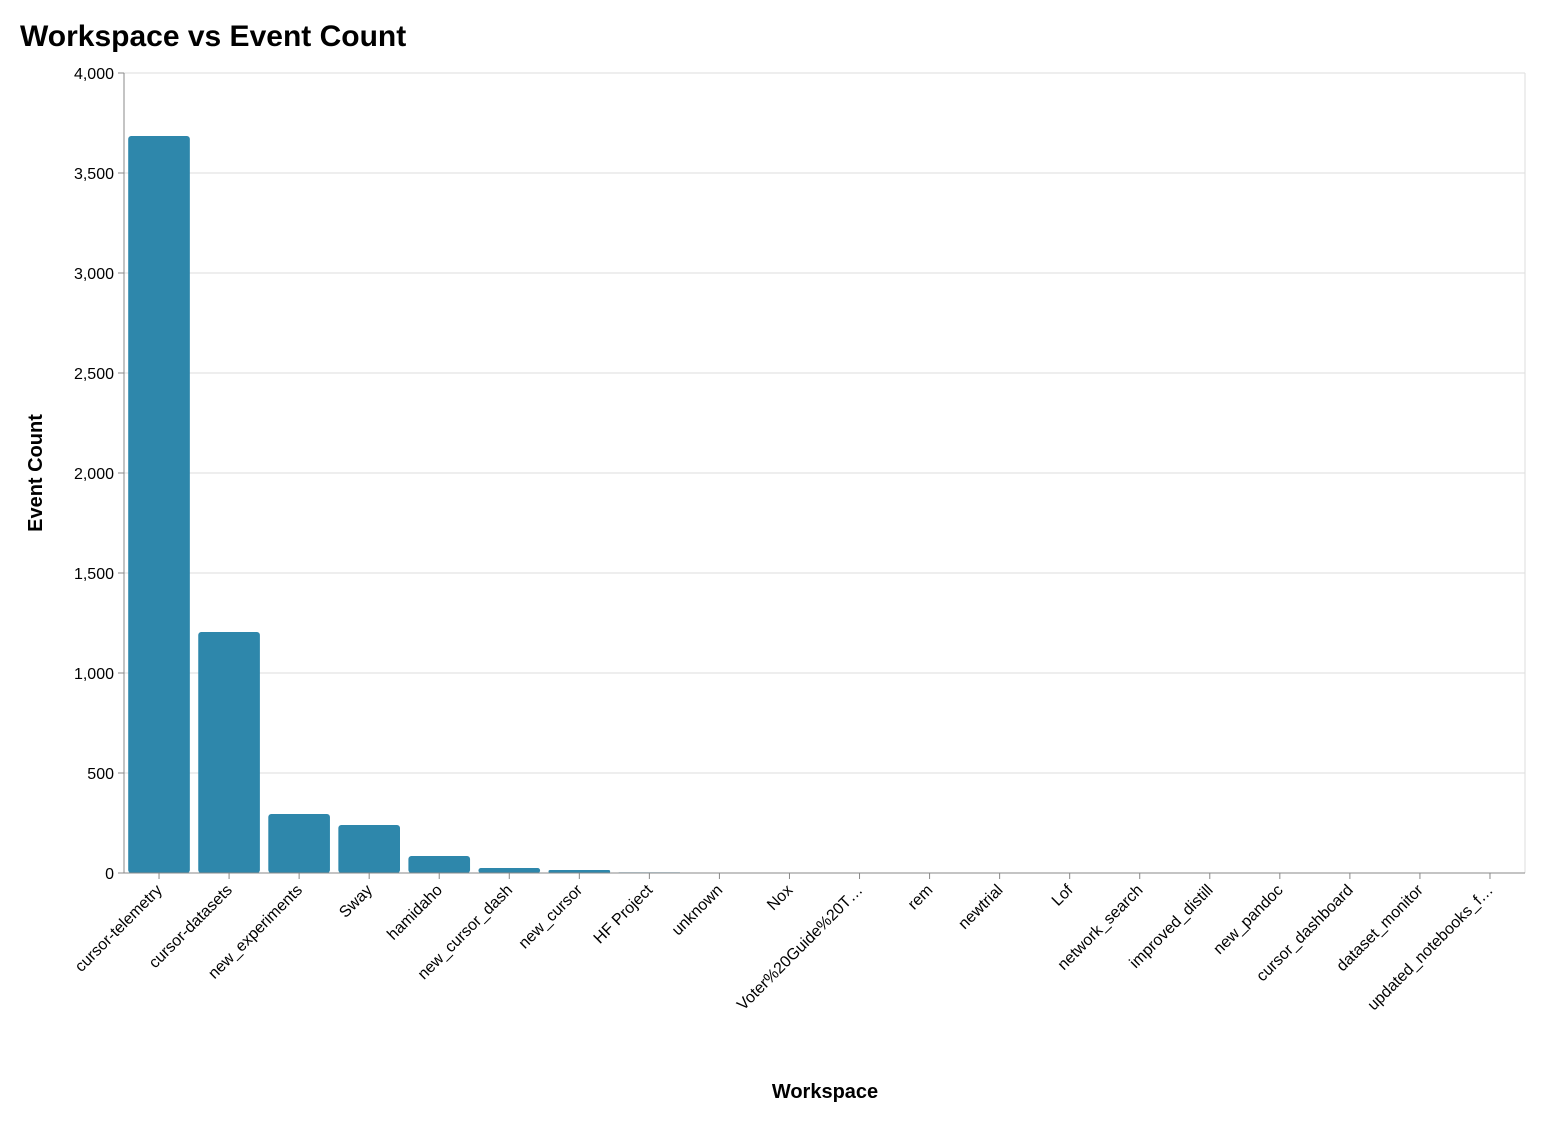  What do you see at coordinates (94, 274) in the screenshot?
I see `y-tick-label: 3,000` at bounding box center [94, 274].